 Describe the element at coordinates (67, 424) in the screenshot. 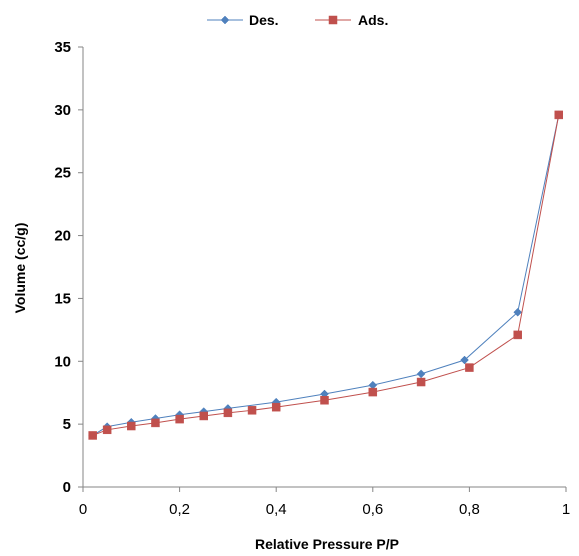

I see `y-tick-label: 5` at that location.